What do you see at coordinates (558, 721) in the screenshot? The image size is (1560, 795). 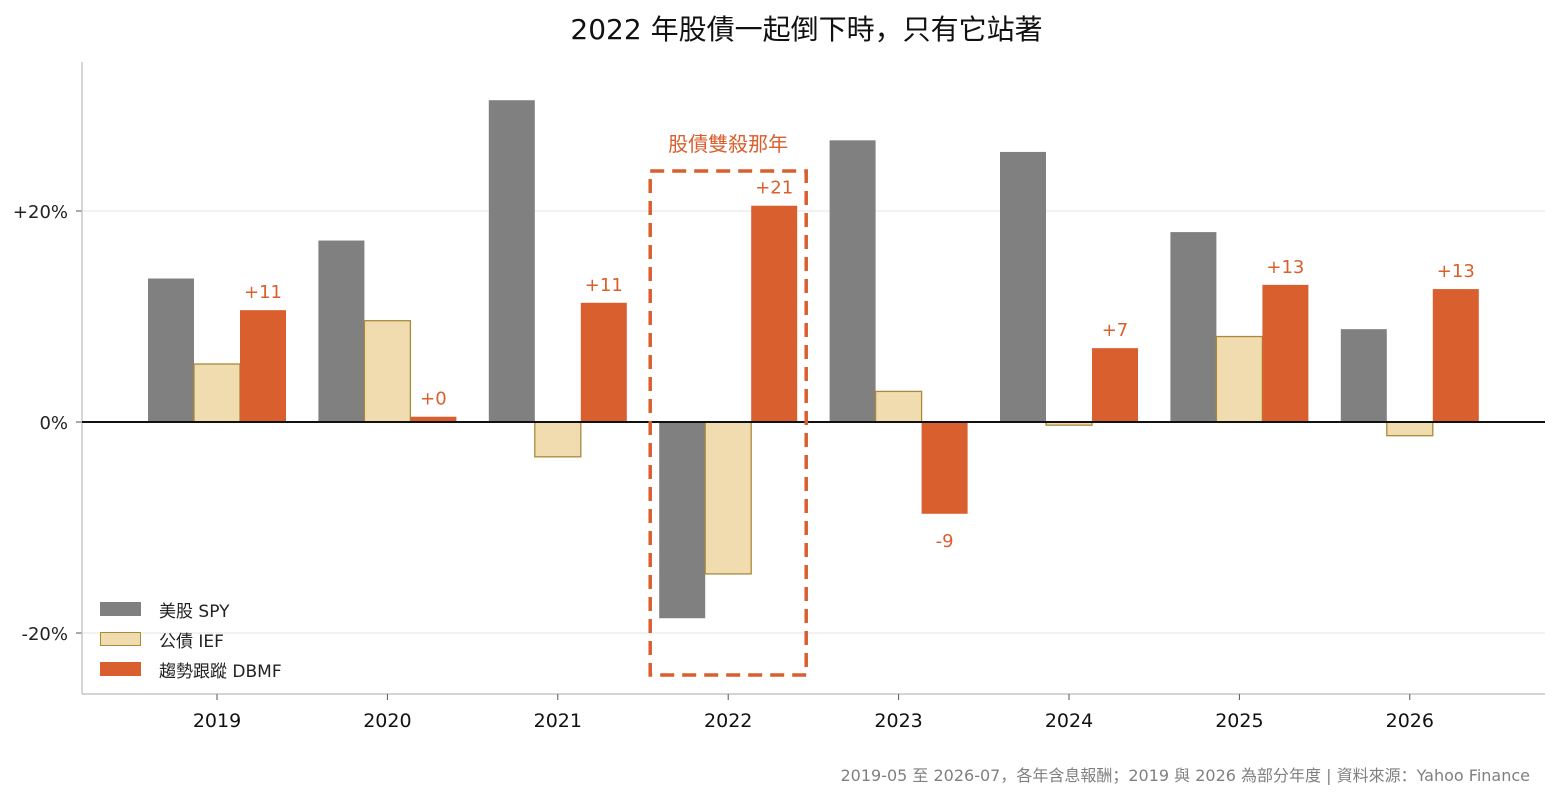 I see `x-tick-label: 2021` at bounding box center [558, 721].